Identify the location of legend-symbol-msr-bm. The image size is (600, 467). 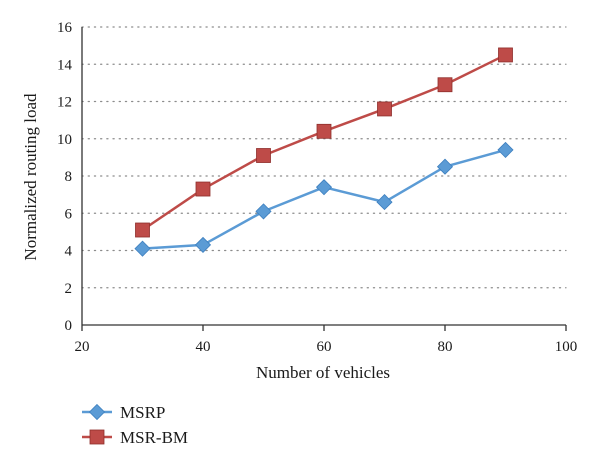
(97, 437).